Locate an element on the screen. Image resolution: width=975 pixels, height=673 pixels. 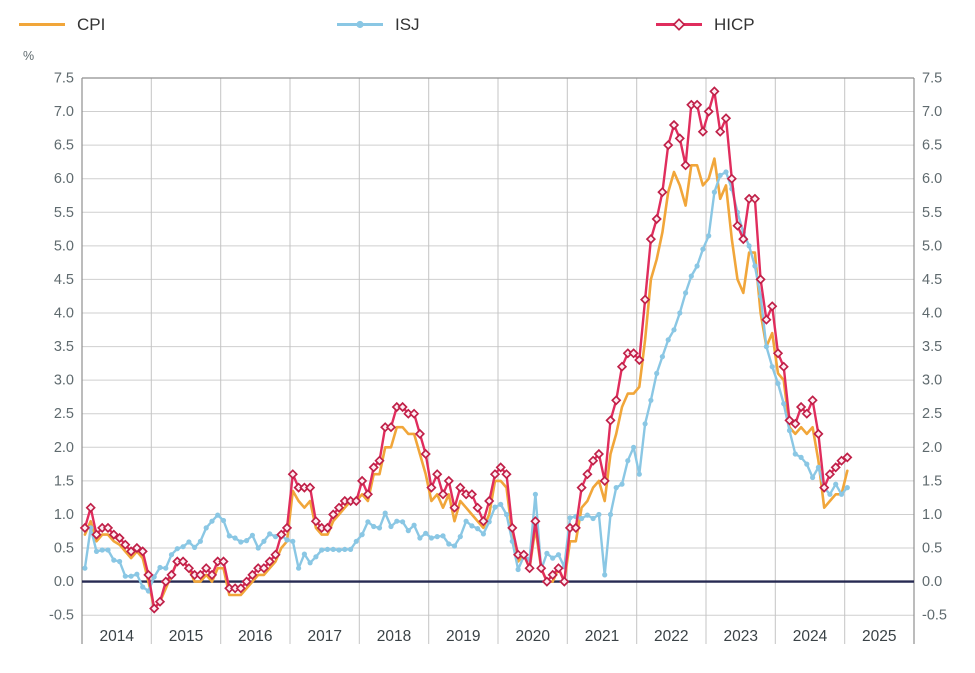
svg-text: CPI is located at coordinates (91, 24).